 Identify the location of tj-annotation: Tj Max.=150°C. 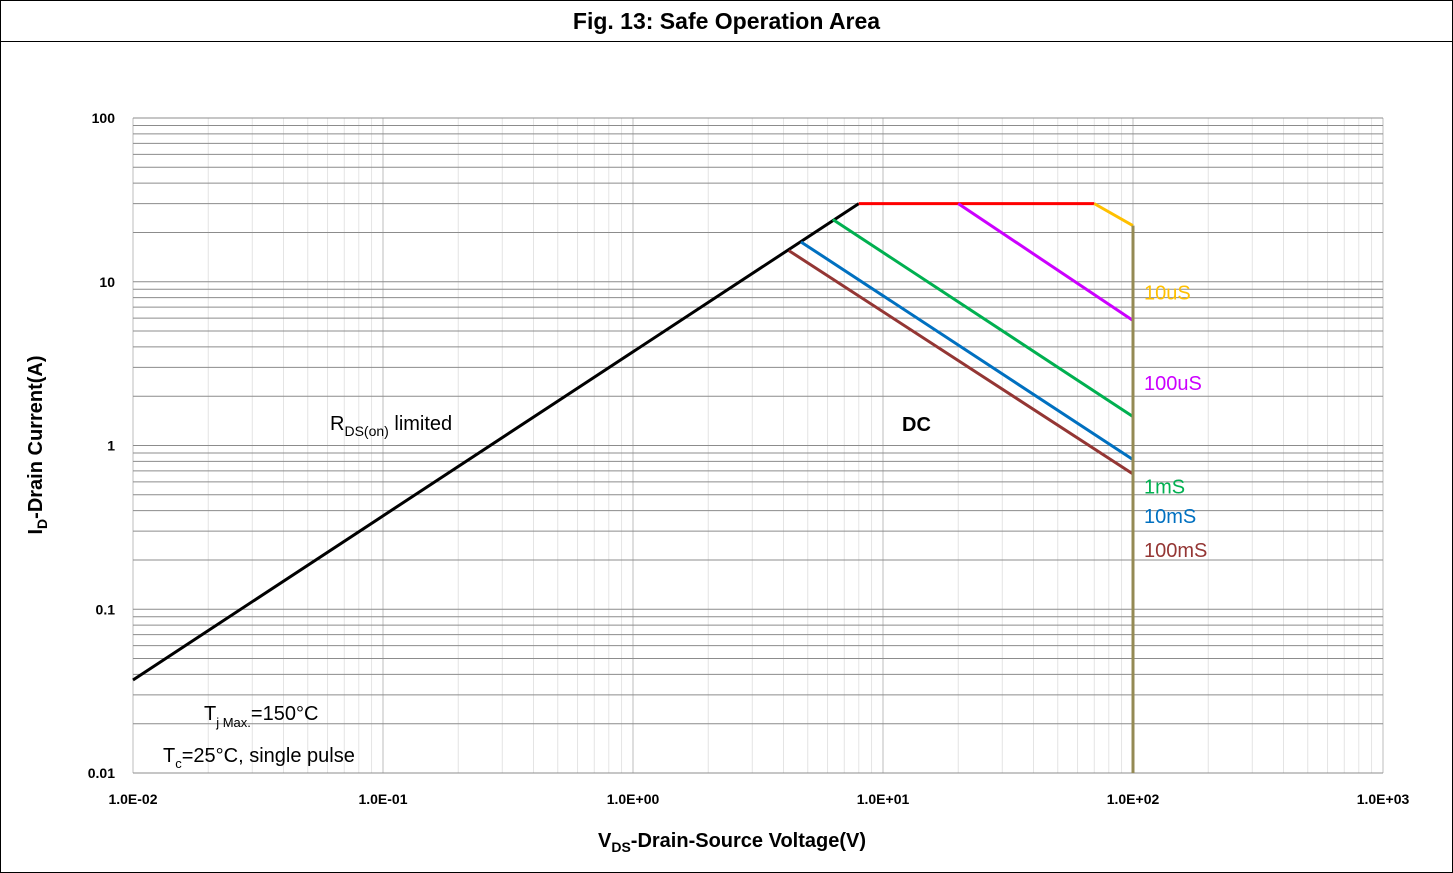
(261, 716).